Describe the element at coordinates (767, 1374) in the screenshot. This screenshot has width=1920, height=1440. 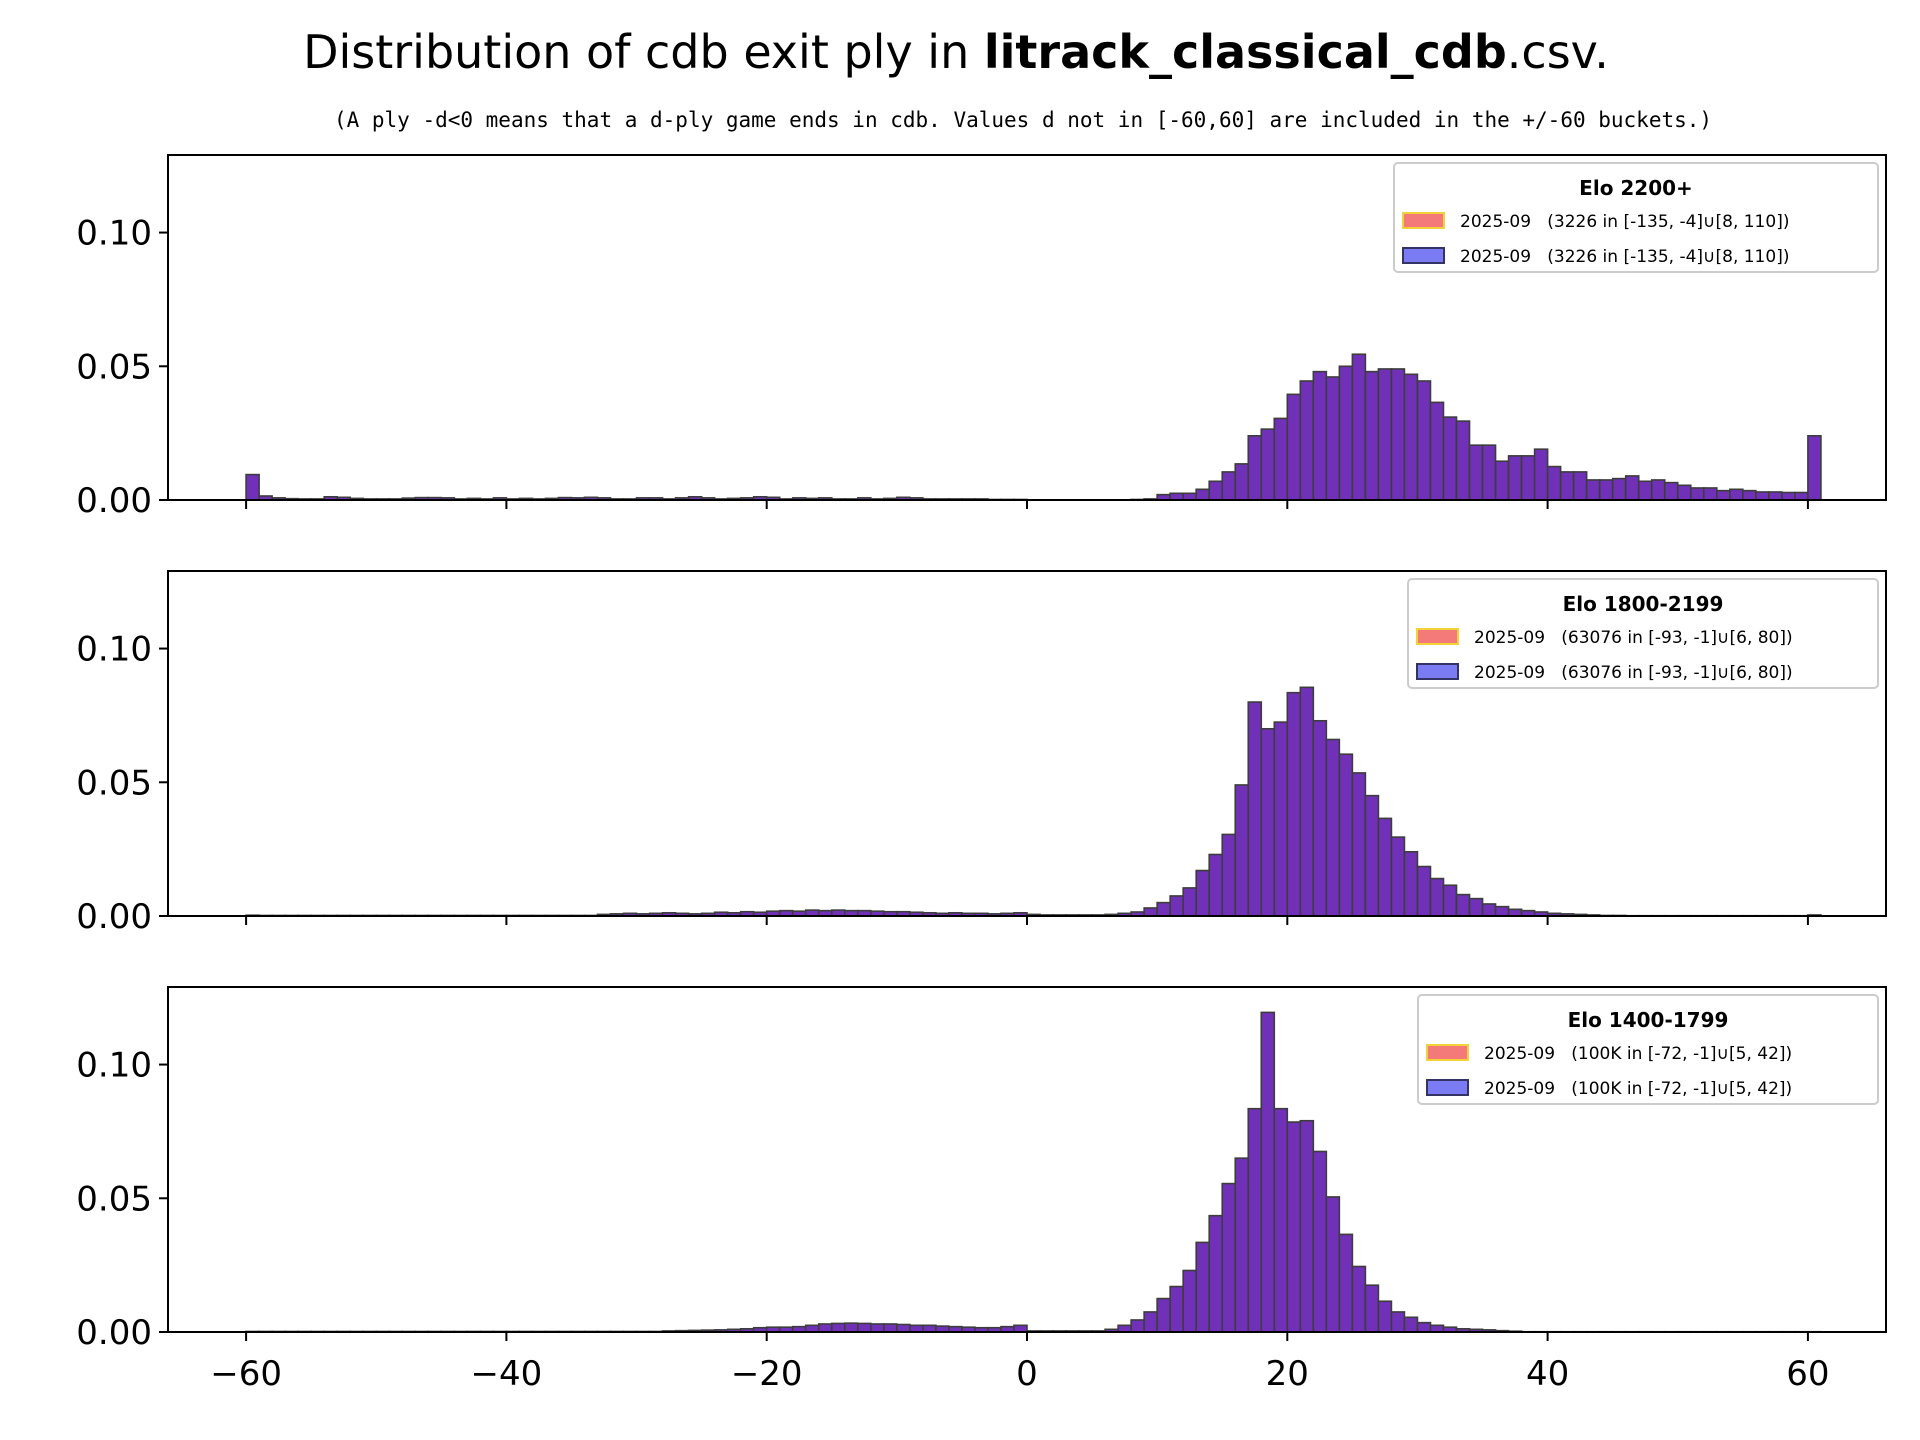
I see `x-tick-label: −20` at that location.